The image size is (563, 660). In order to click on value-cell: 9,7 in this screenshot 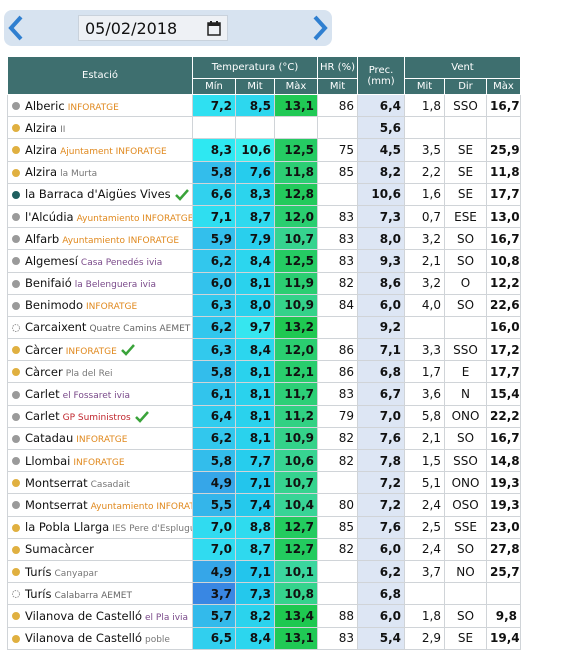, I will do `click(255, 327)`.